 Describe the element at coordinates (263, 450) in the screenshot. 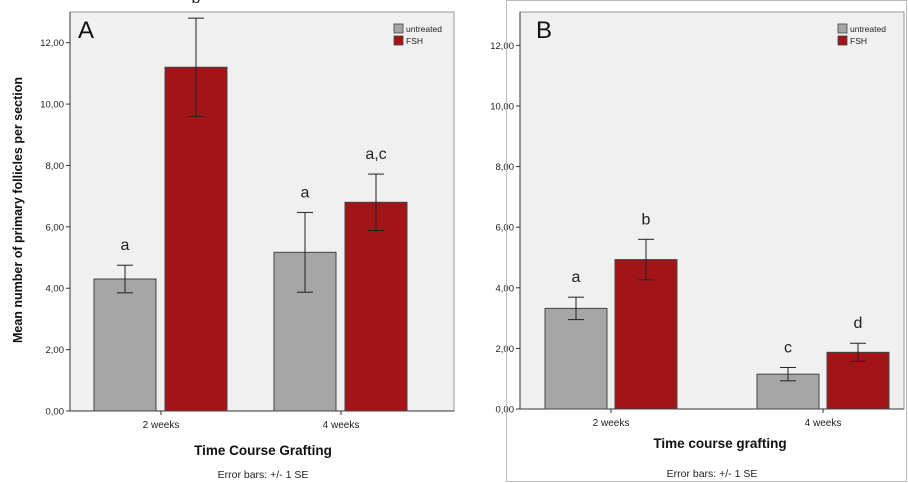

I see `x-axis-title: Time Course Grafting` at that location.